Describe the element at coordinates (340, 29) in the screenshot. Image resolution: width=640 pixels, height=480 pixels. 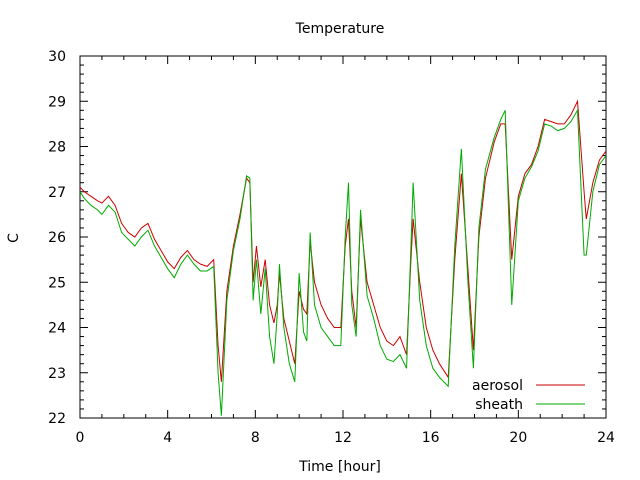
I see `chart-title: Temperature` at that location.